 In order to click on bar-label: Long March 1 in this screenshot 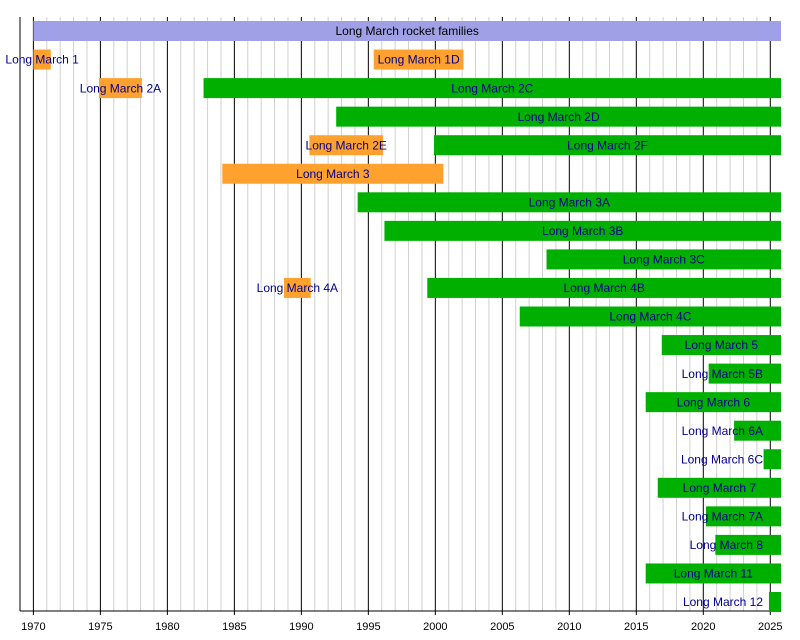, I will do `click(42, 60)`.